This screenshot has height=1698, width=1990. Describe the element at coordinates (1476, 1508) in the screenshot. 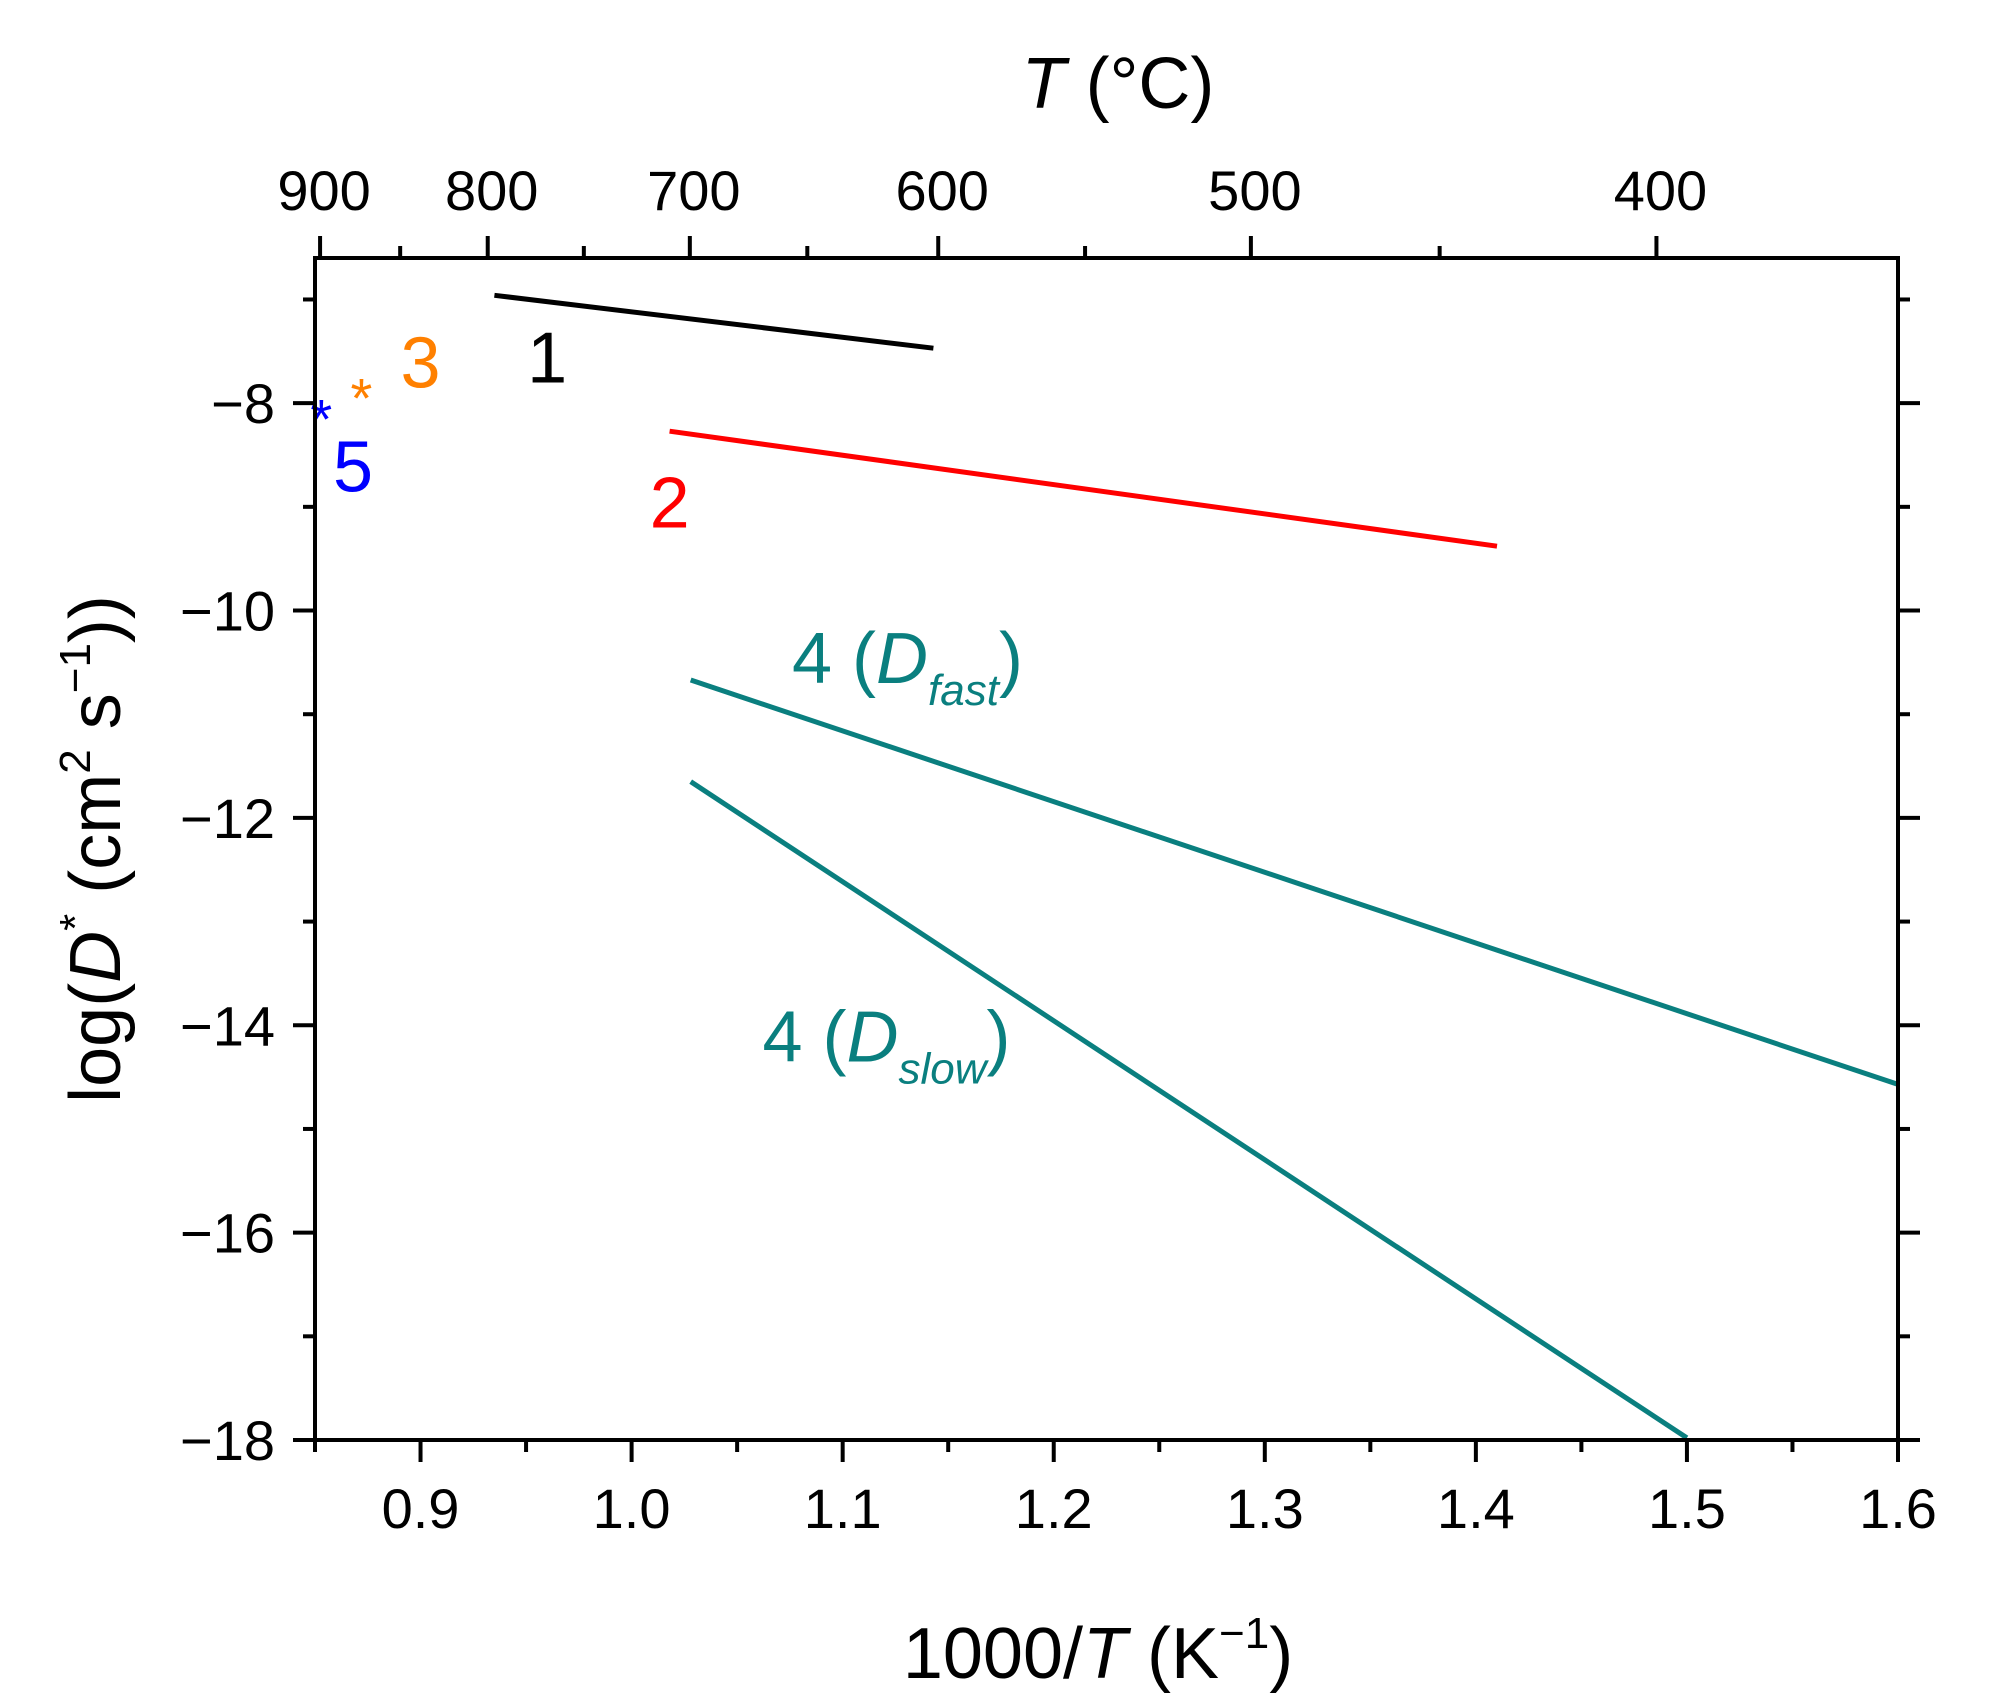

I see `x-tick-label: 1.4` at that location.